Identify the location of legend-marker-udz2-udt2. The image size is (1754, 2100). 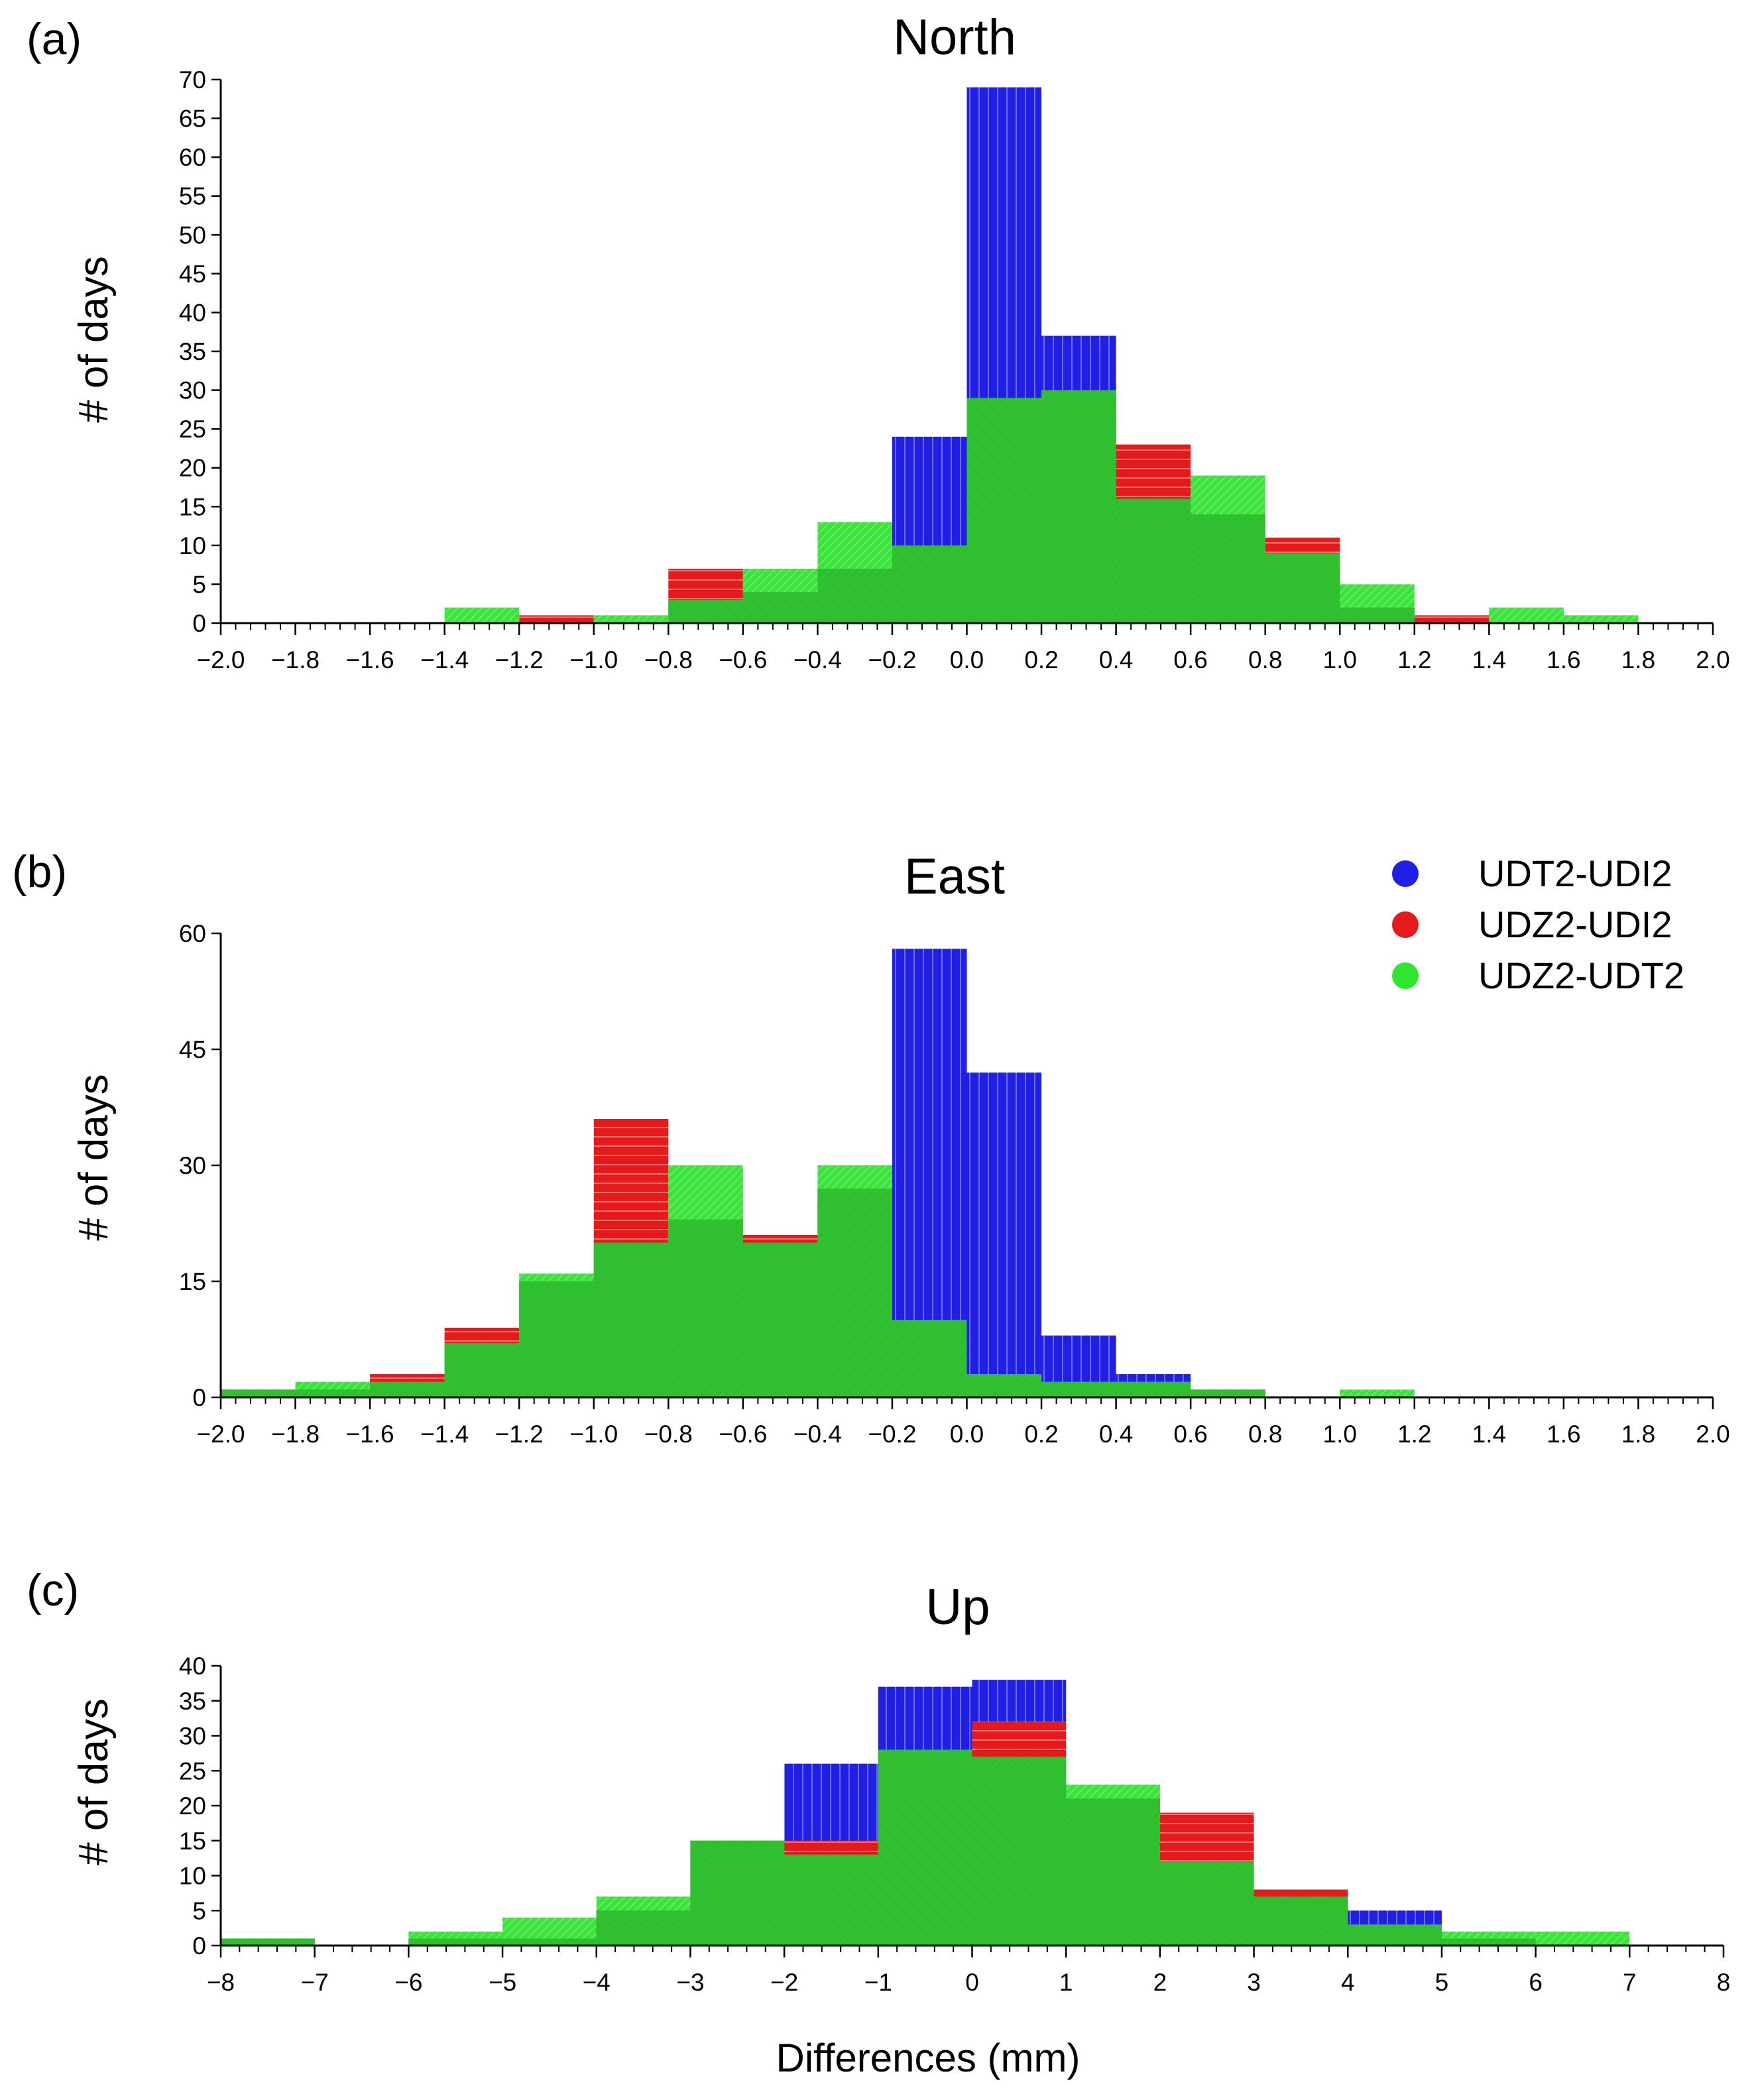
(1406, 975).